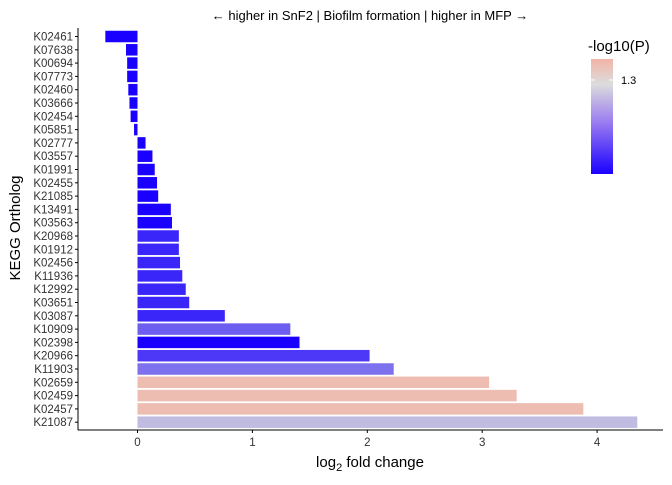  Describe the element at coordinates (53, 131) in the screenshot. I see `y-tick-label: K05851` at that location.